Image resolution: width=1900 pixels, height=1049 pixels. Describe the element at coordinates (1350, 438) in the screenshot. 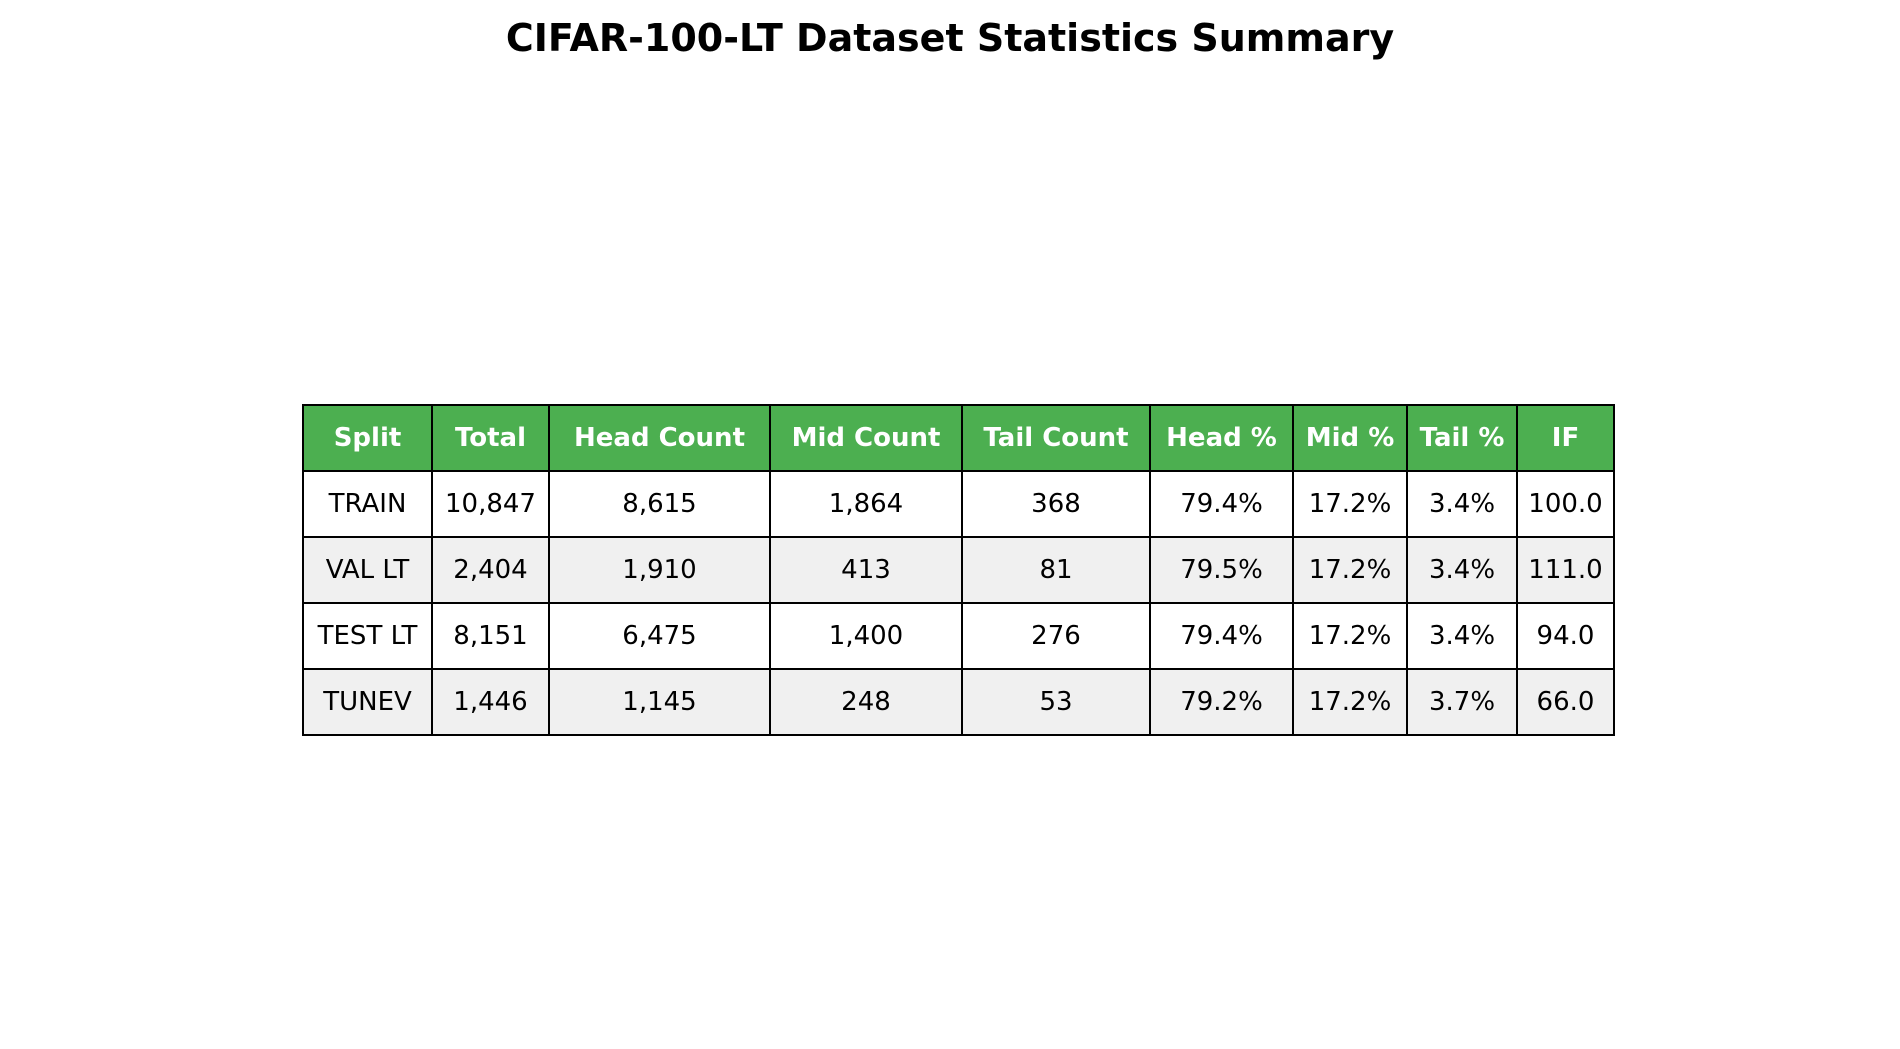

I see `column-header: Mid %` at that location.